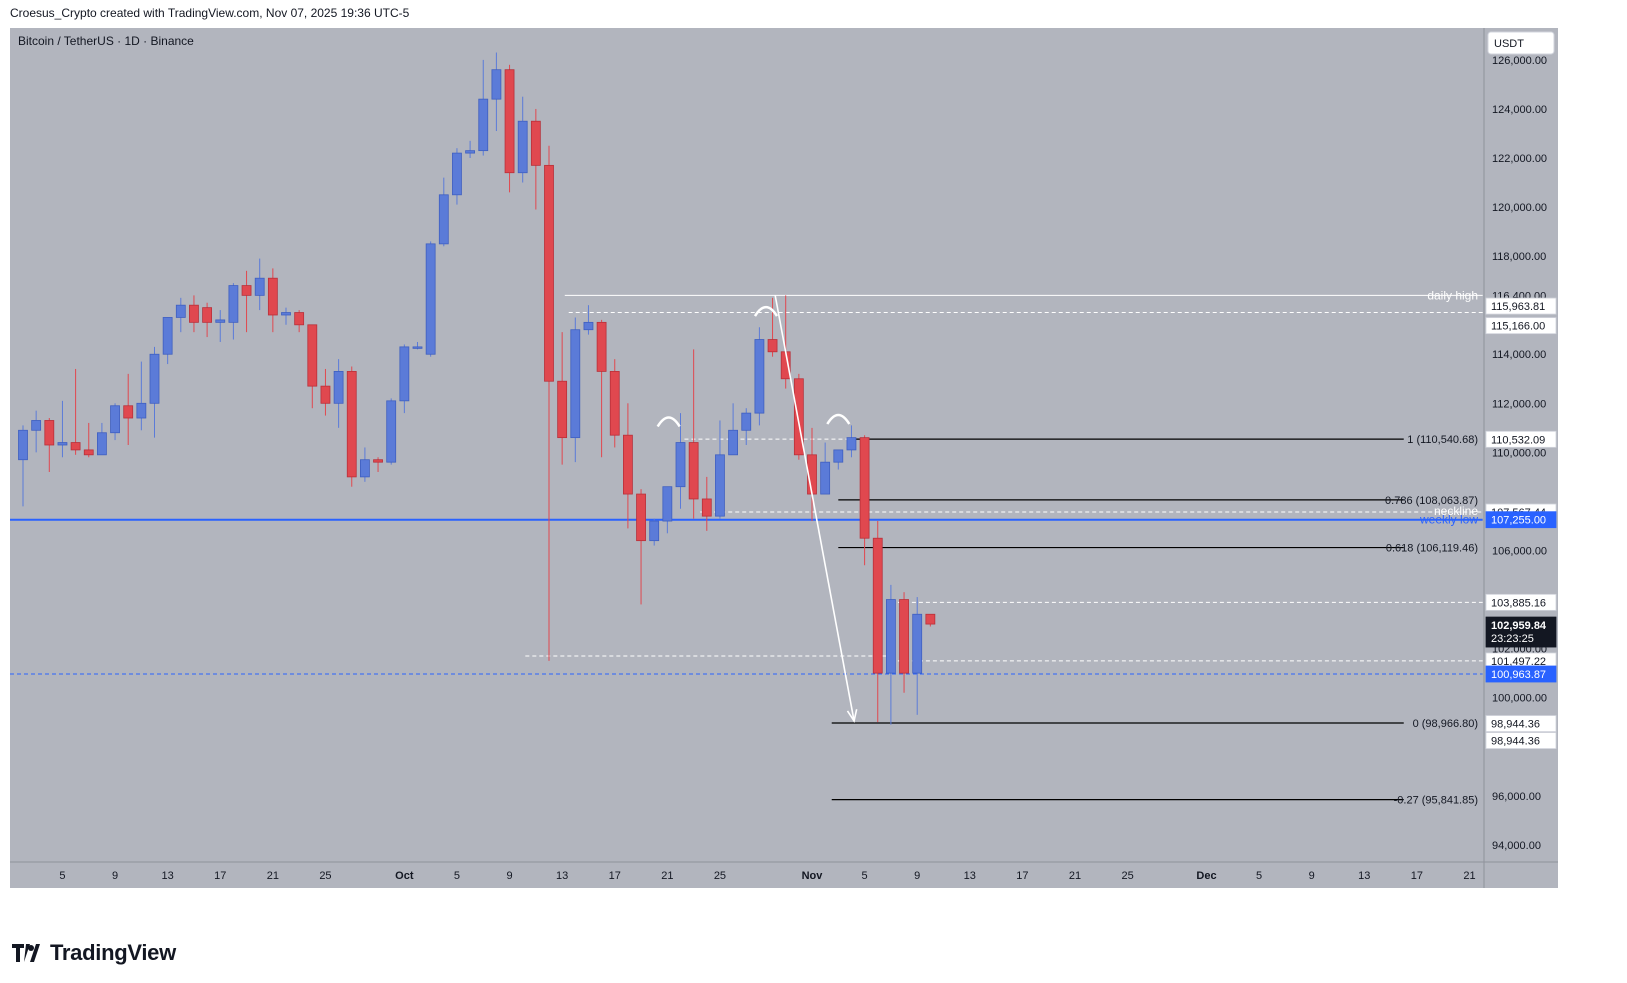 This screenshot has height=983, width=1627. I want to click on price-tick-label: 106,000.00, so click(1519, 551).